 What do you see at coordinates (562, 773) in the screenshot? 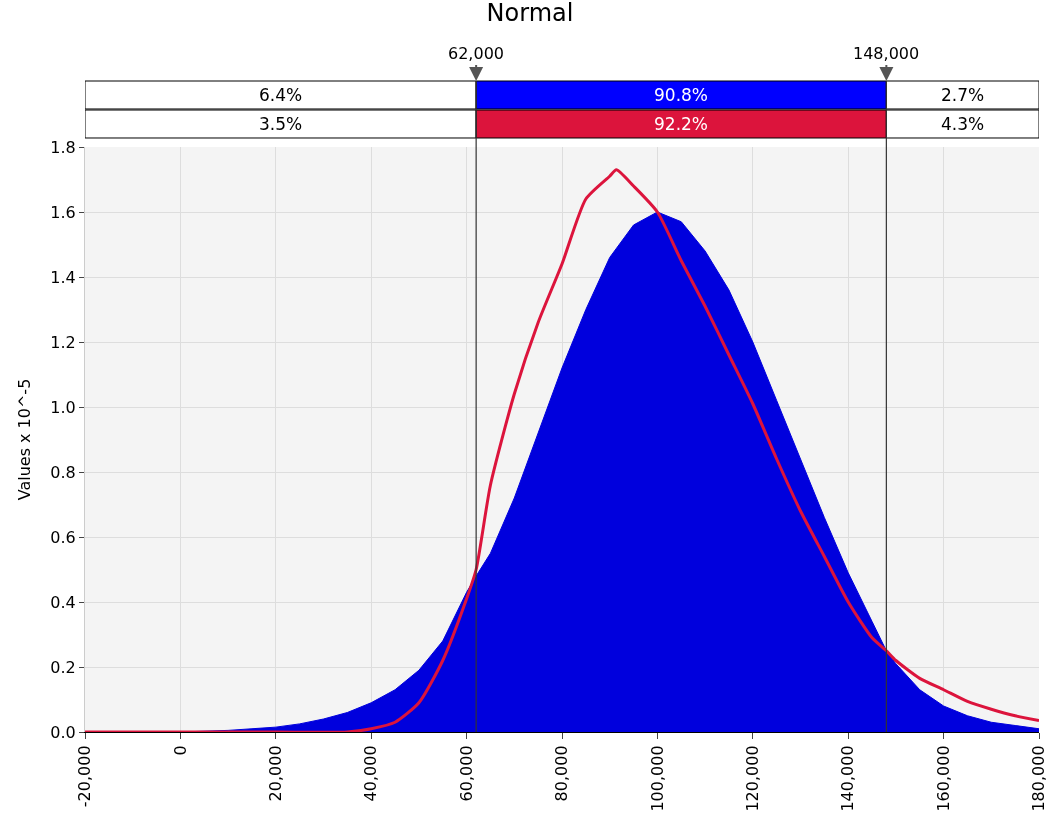
I see `x-tick-label: 80,000` at bounding box center [562, 773].